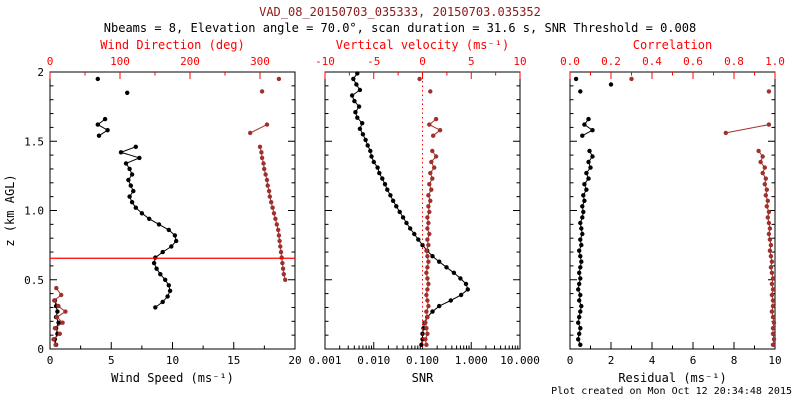 The height and width of the screenshot is (400, 800). What do you see at coordinates (324, 360) in the screenshot?
I see `x-tick-label: 0.001` at bounding box center [324, 360].